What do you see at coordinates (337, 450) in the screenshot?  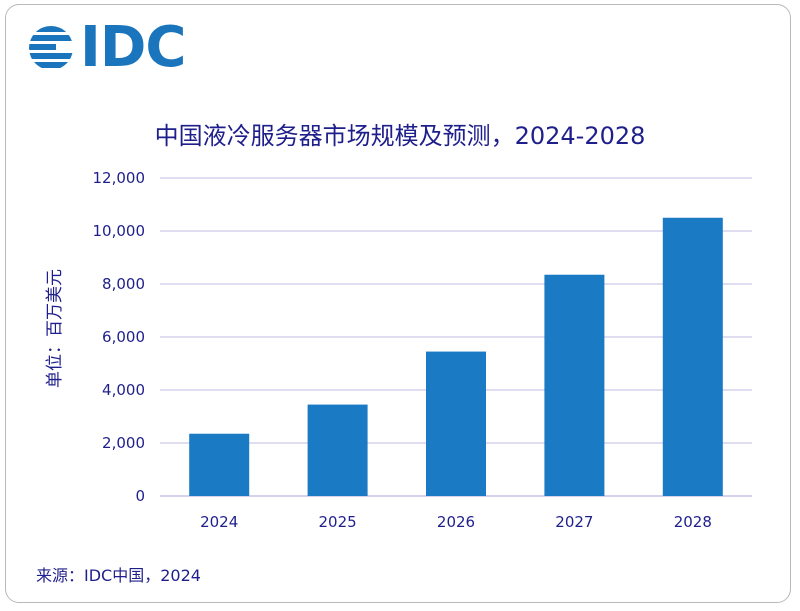 I see `bar-2025` at bounding box center [337, 450].